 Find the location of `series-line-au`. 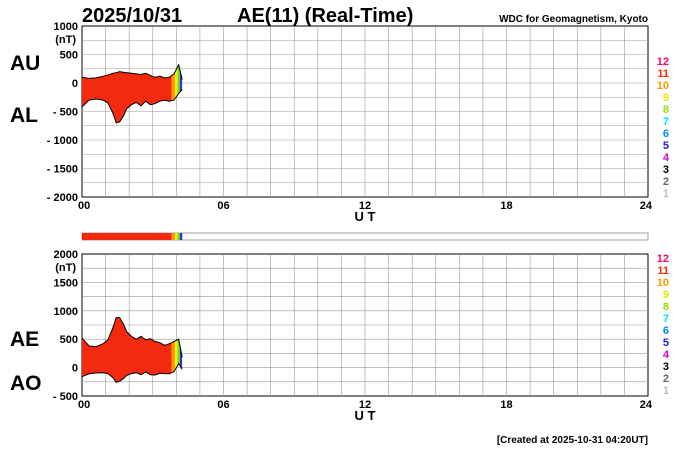

series-line-au is located at coordinates (132, 71).